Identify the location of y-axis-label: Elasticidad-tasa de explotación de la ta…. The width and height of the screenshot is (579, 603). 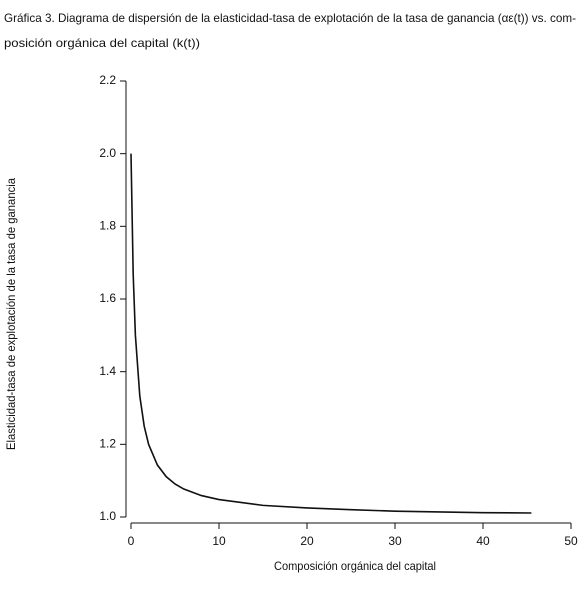
(11, 314).